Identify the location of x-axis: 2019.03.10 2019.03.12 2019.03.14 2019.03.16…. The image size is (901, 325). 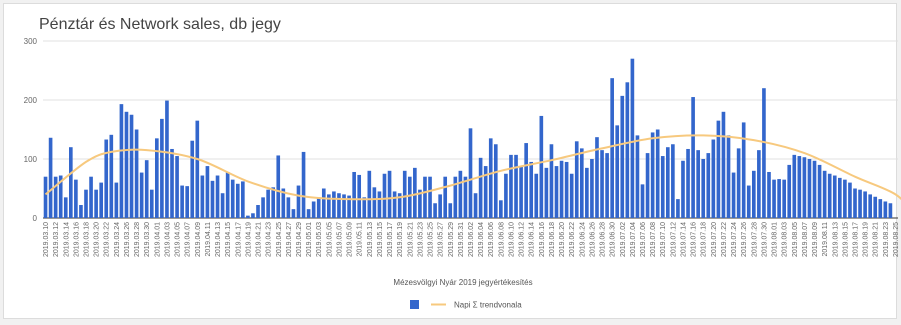
(471, 239).